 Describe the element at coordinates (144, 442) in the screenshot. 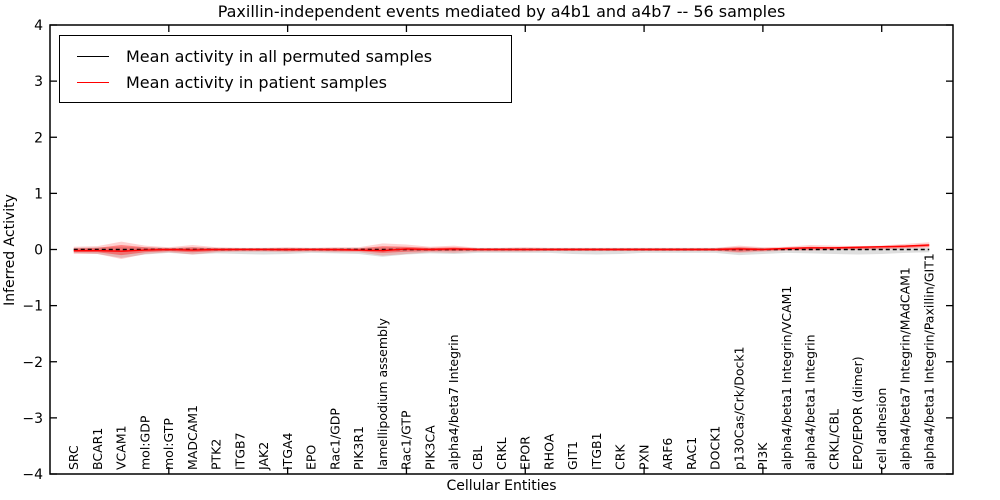

I see `x-category-label: mol:GDP` at that location.